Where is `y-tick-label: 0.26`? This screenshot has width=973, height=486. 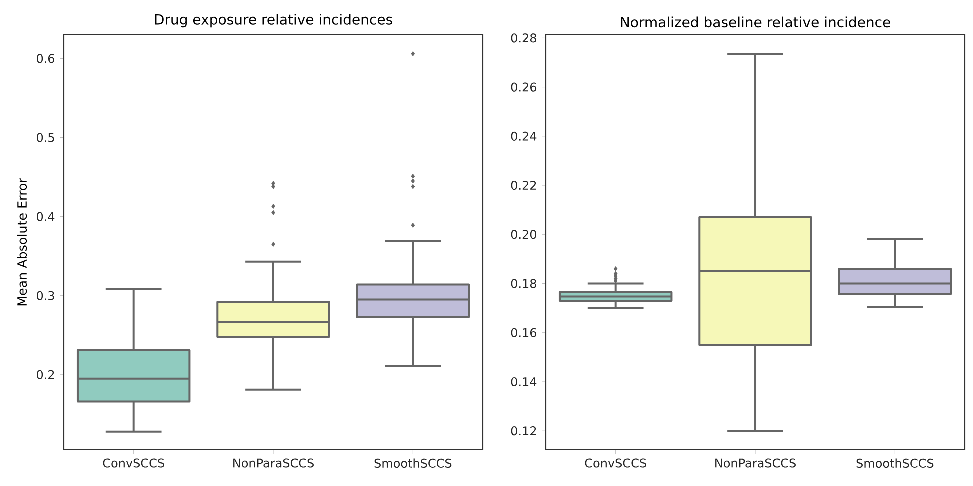
y-tick-label: 0.26 is located at coordinates (524, 87).